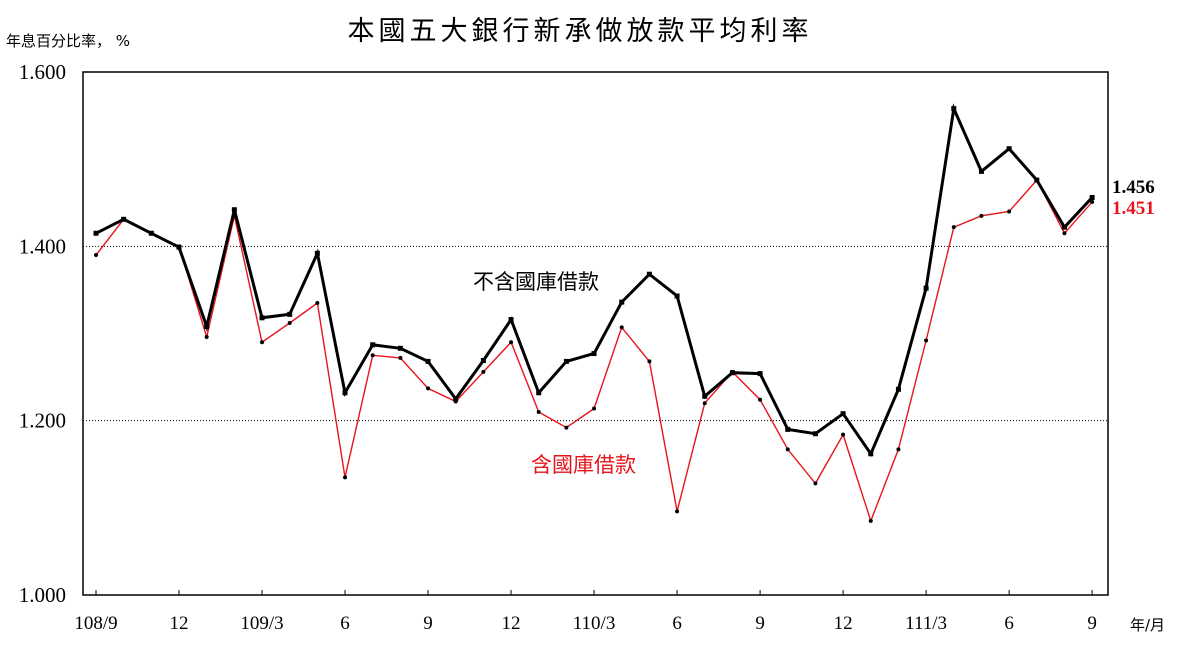  Describe the element at coordinates (42, 421) in the screenshot. I see `y-tick-label: 1.200` at that location.